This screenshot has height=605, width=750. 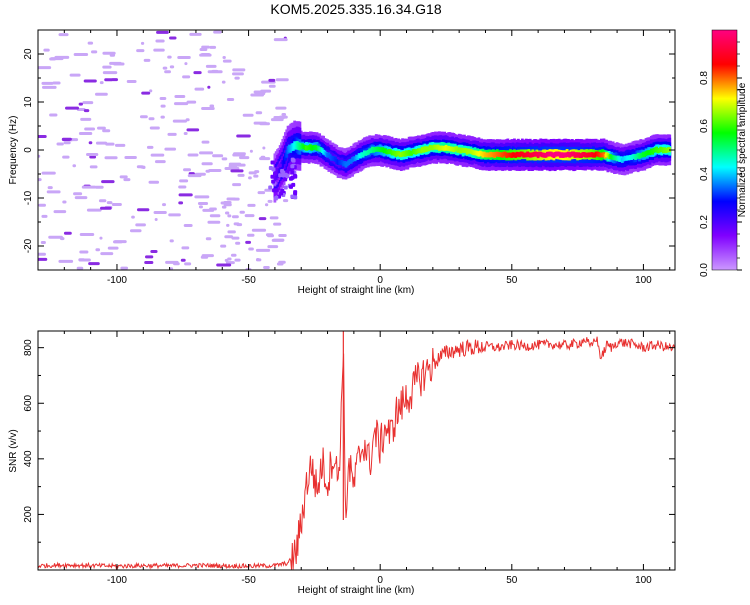 I want to click on colorbar-tick-label: 0.0, so click(x=704, y=270).